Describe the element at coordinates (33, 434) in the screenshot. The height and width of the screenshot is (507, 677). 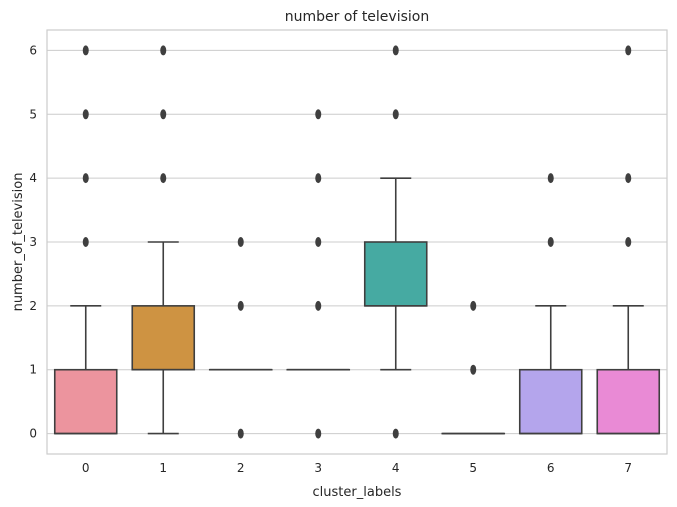
I see `y-tick-label: 0` at that location.